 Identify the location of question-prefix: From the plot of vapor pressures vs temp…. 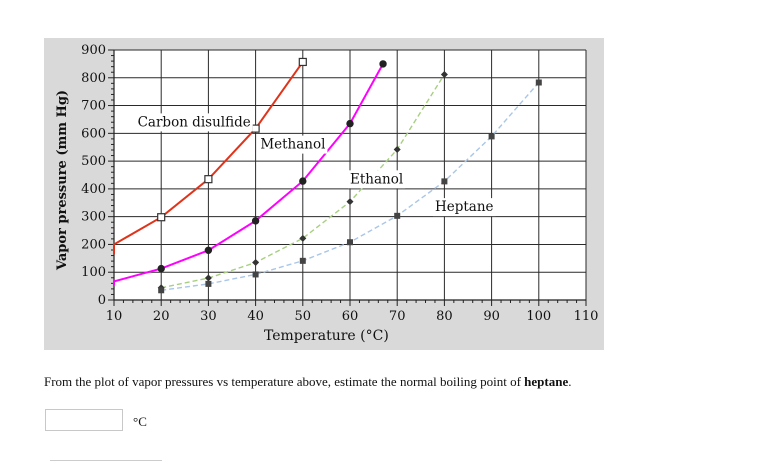
(284, 381).